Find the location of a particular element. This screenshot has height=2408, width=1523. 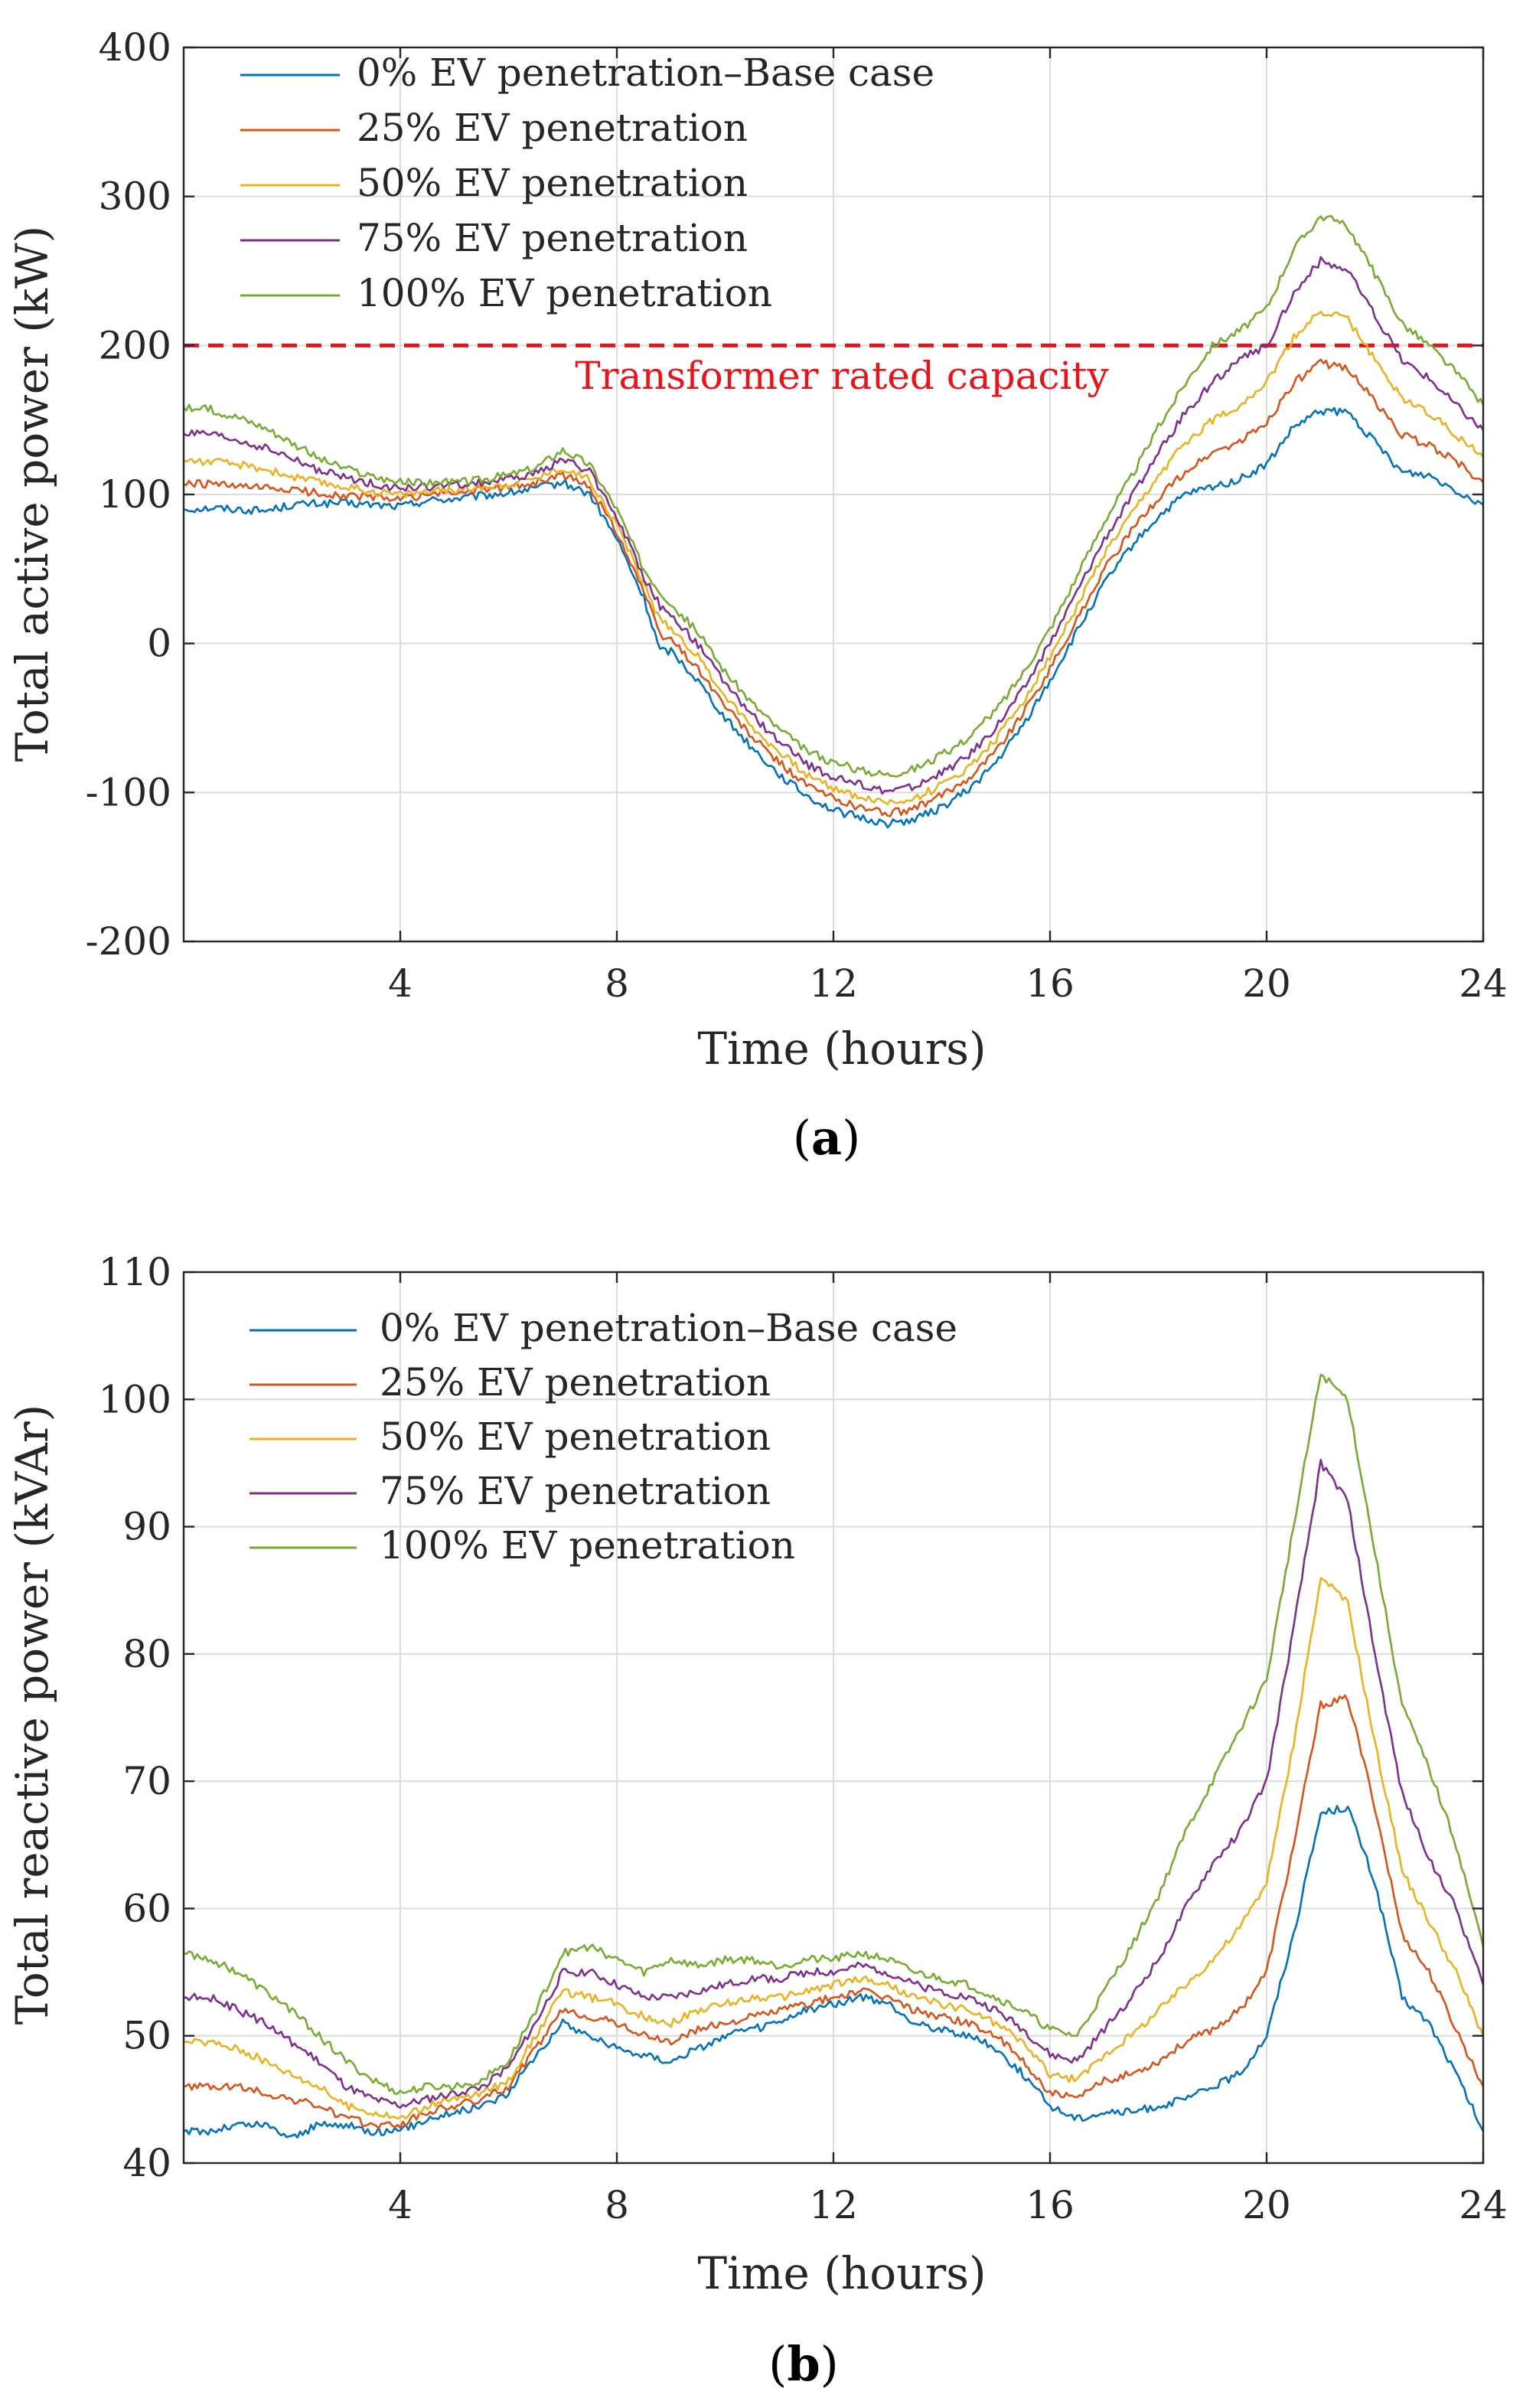

y-tick-label: 80 is located at coordinates (147, 1654).